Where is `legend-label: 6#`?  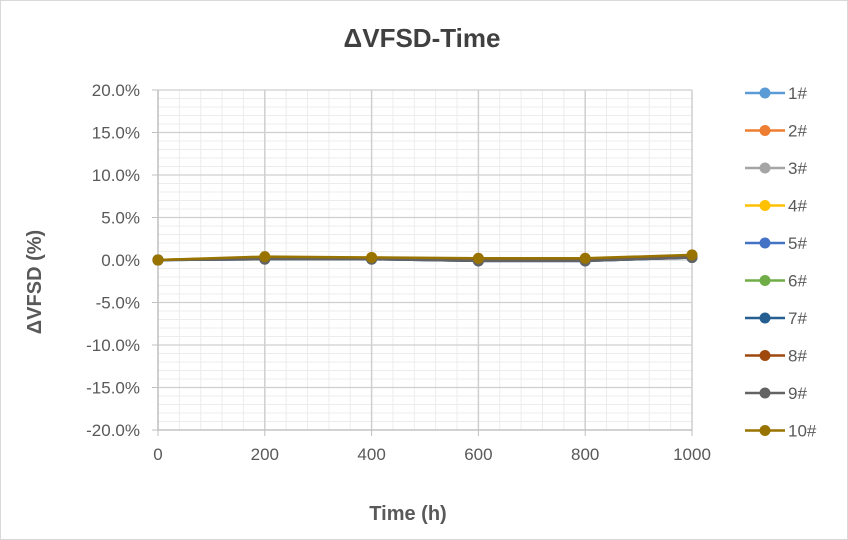 legend-label: 6# is located at coordinates (797, 281).